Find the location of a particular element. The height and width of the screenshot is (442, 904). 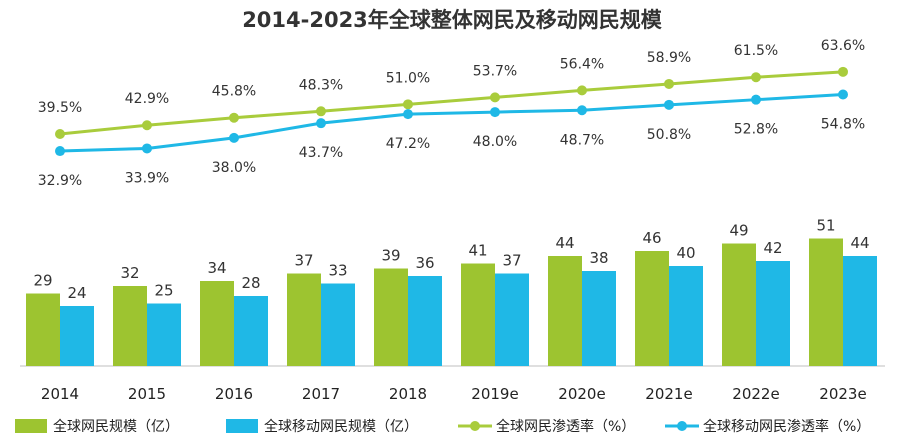

point-total-2023e is located at coordinates (843, 71).